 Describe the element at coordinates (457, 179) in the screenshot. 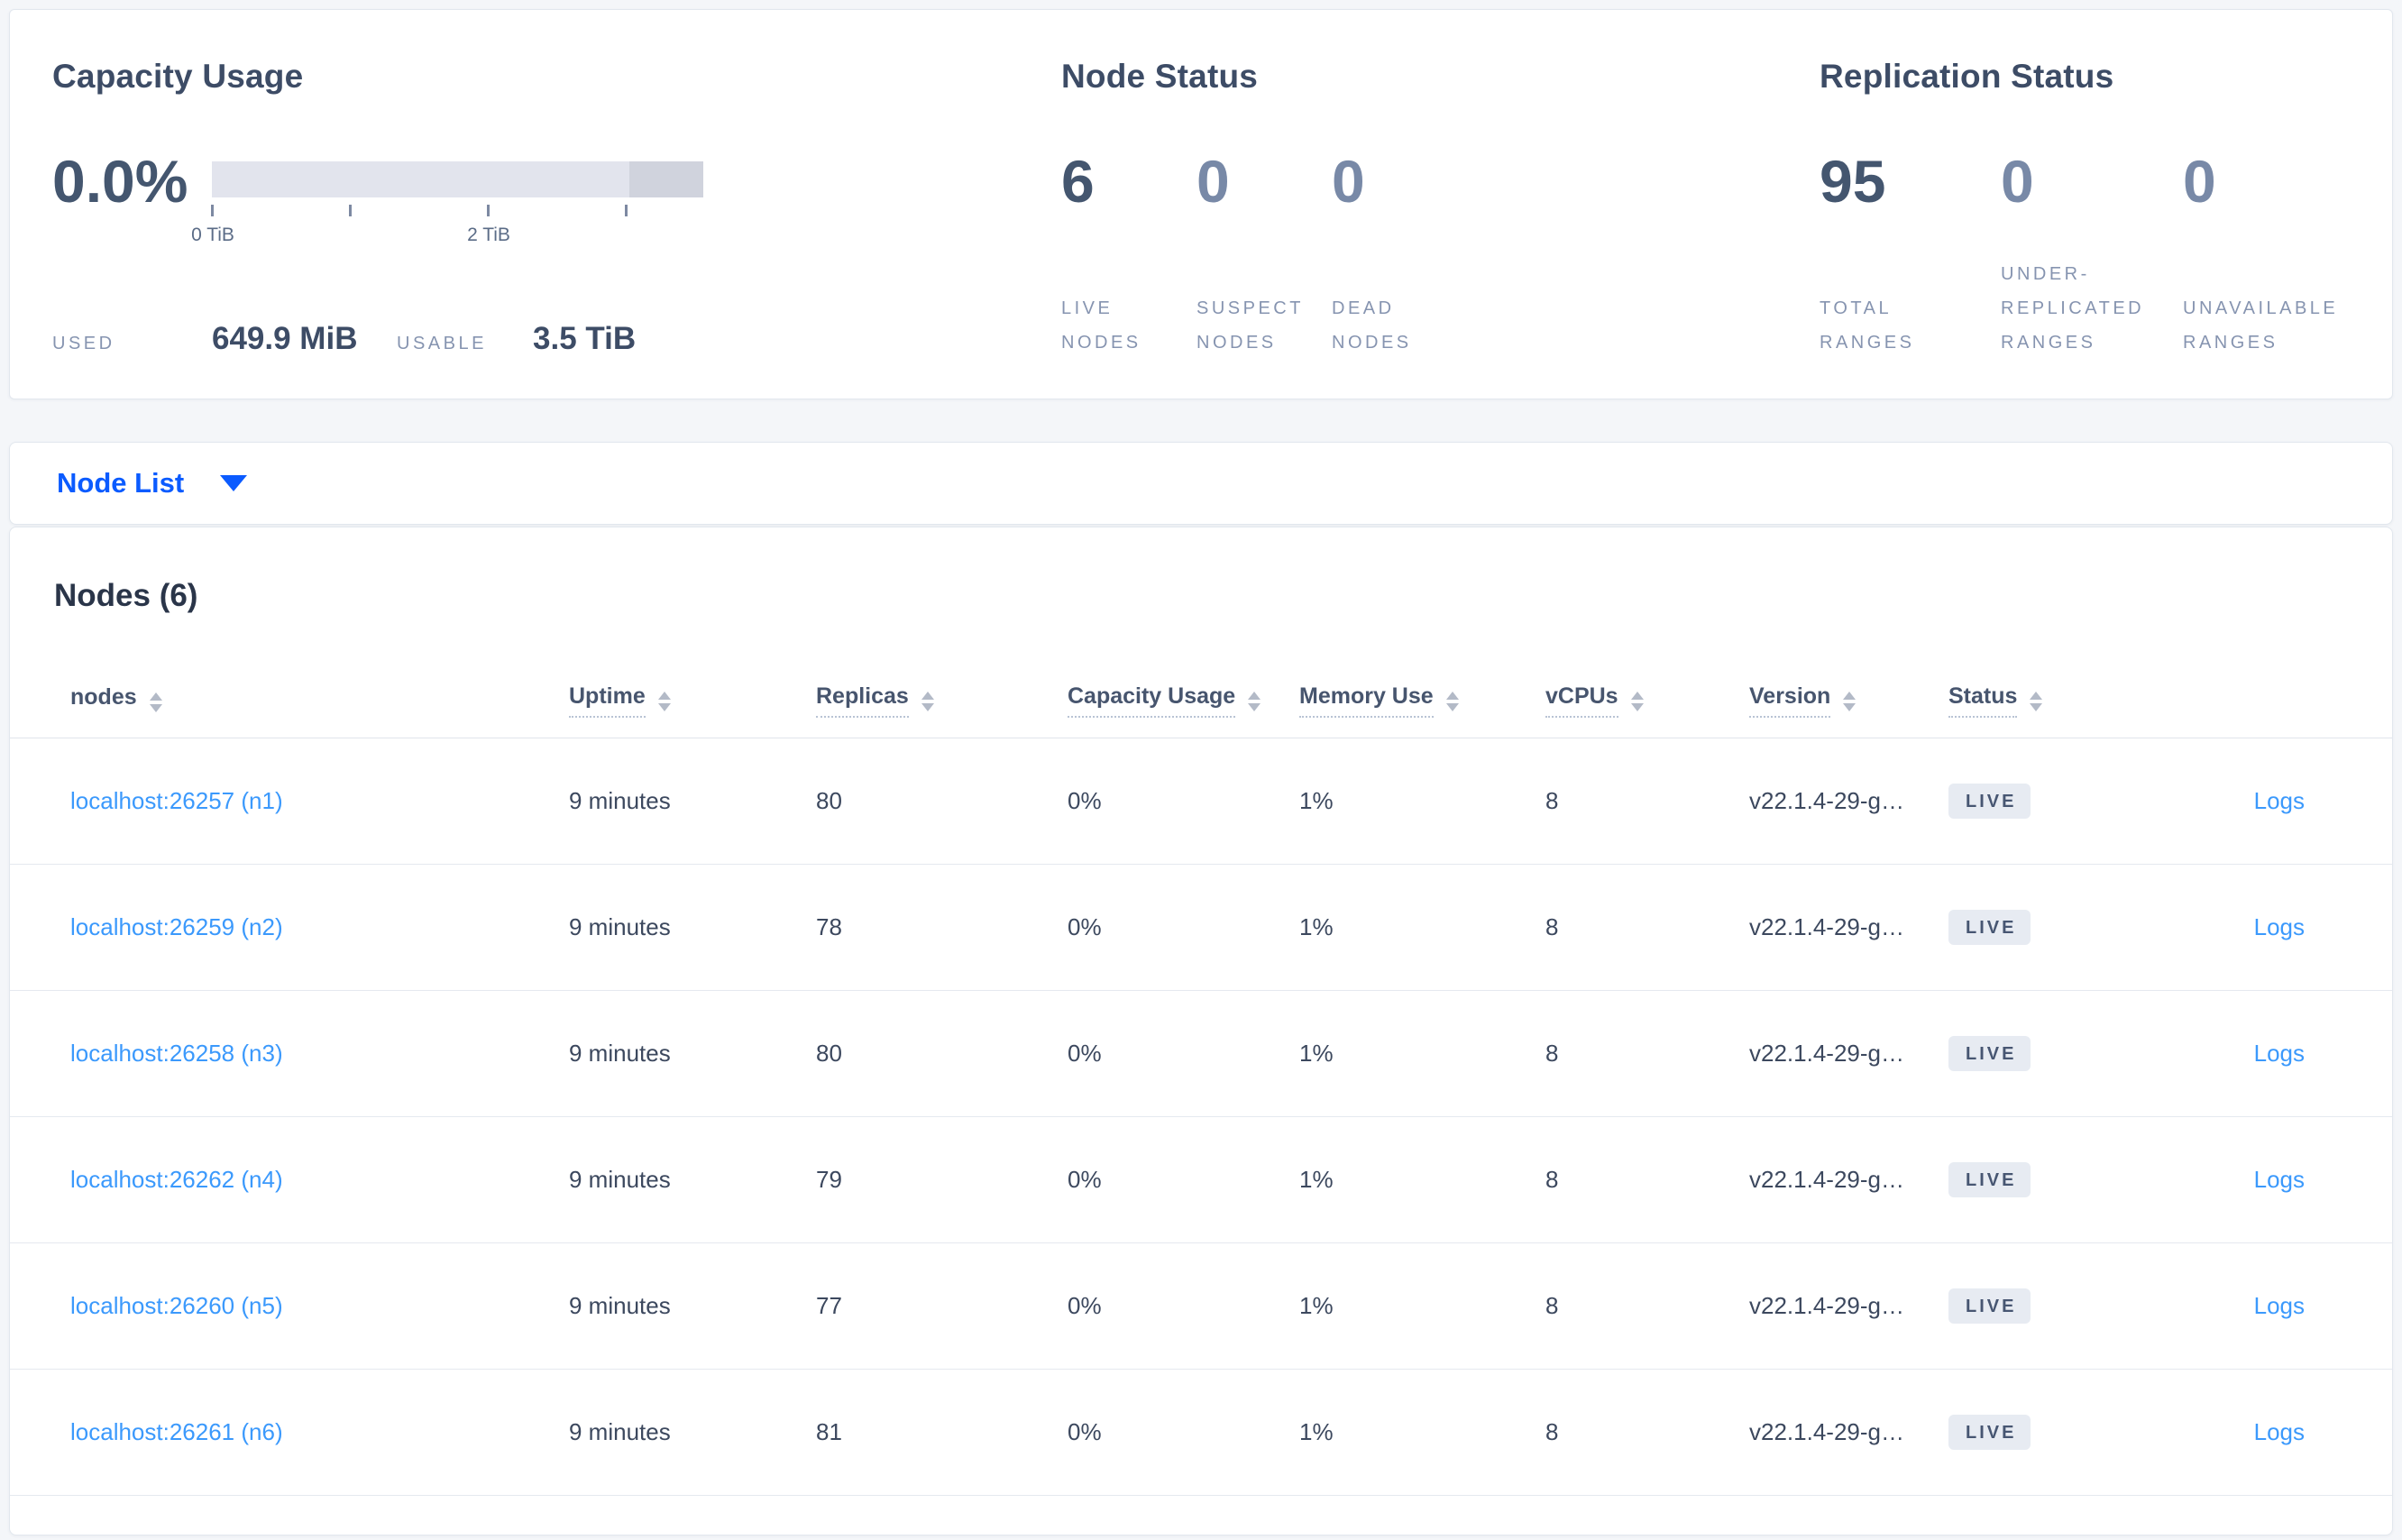

I see `capacity-usage-bar` at that location.